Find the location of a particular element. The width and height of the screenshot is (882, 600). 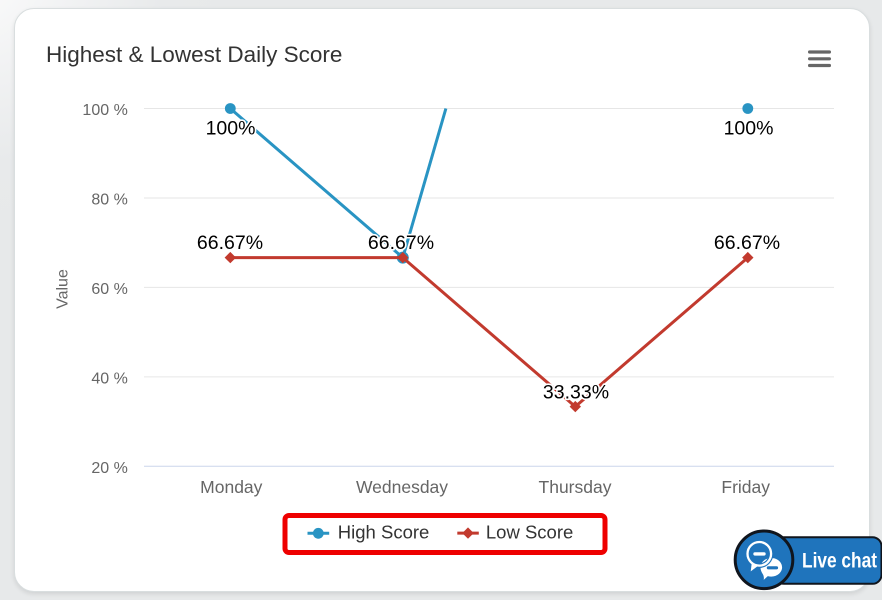

svg-text: Live chat is located at coordinates (839, 560).